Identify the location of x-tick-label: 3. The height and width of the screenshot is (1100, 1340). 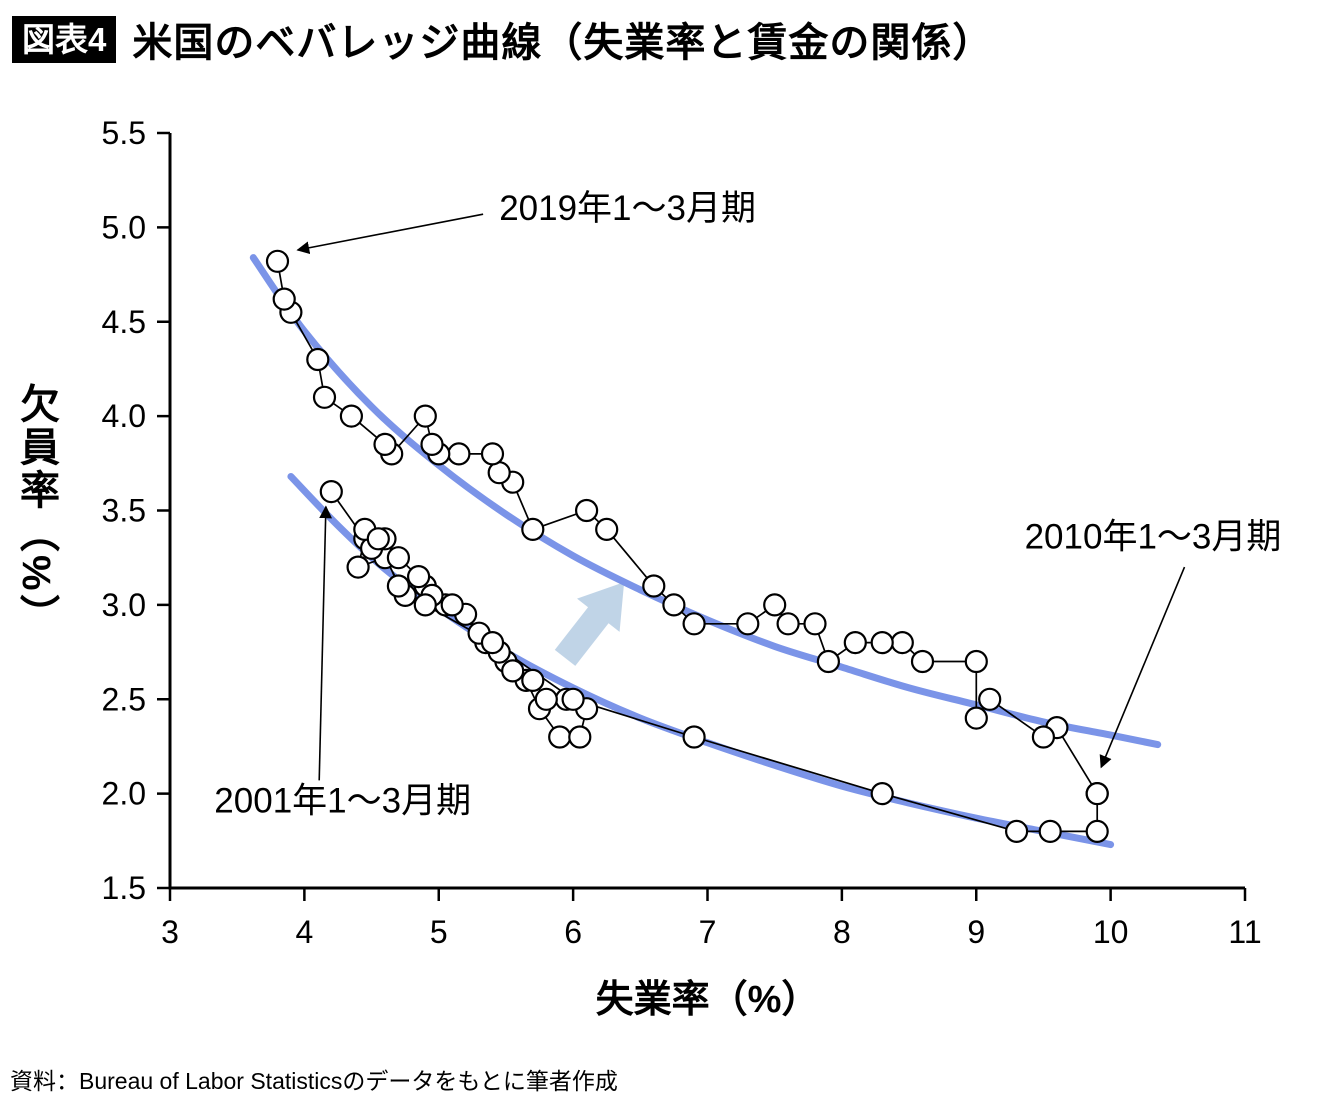
(170, 932).